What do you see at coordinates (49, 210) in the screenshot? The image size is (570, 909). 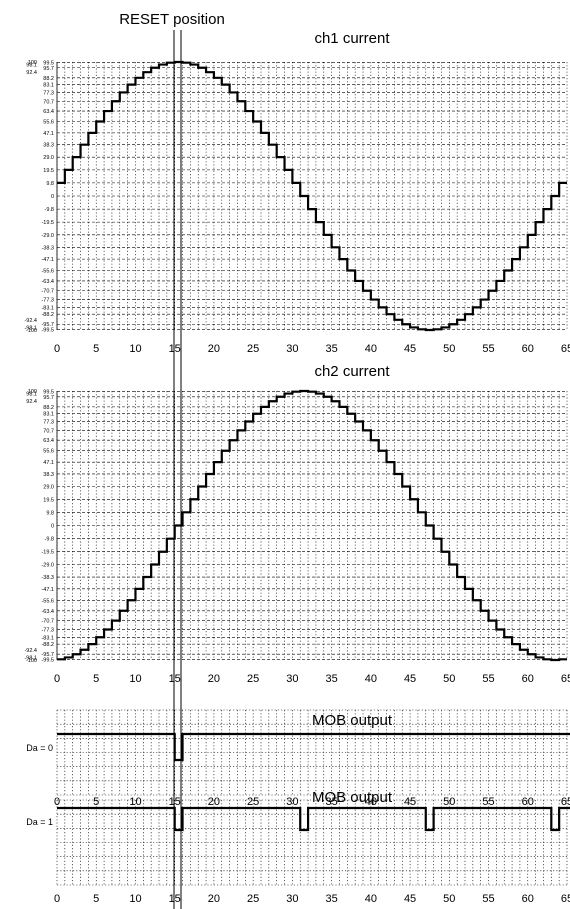 I see `y-tick-label: -9.8` at bounding box center [49, 210].